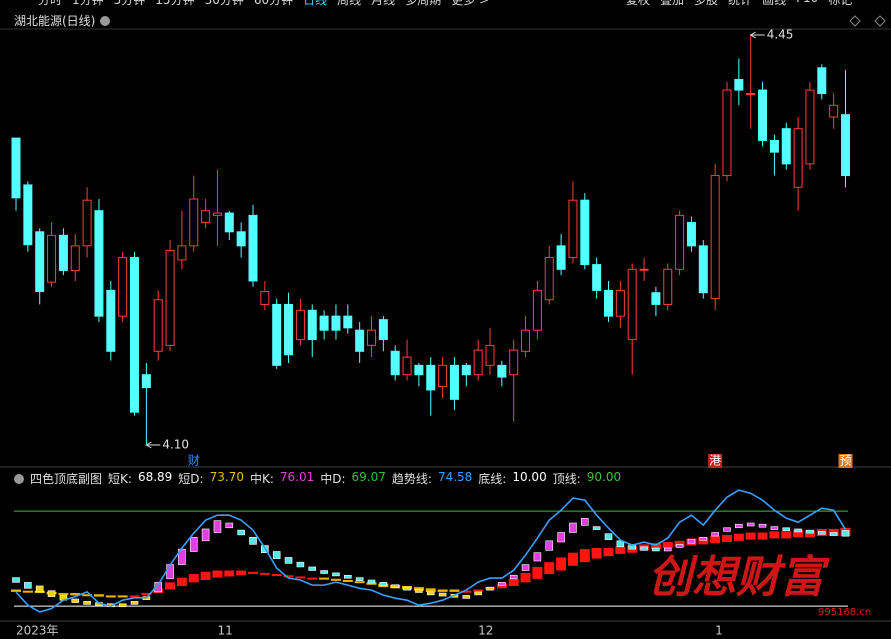  I want to click on x-tick-label: 2023年, so click(37, 631).